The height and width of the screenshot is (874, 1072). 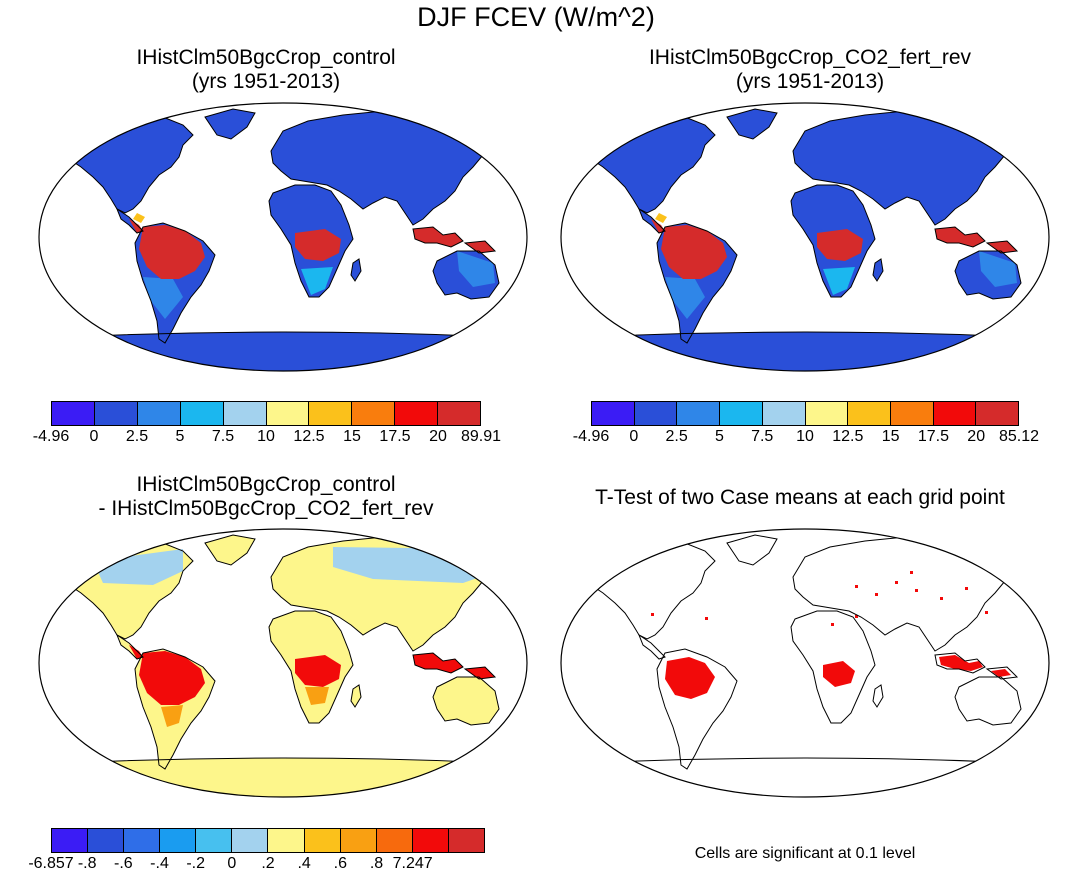 I want to click on colorbar-tick-label: -.6, so click(x=123, y=863).